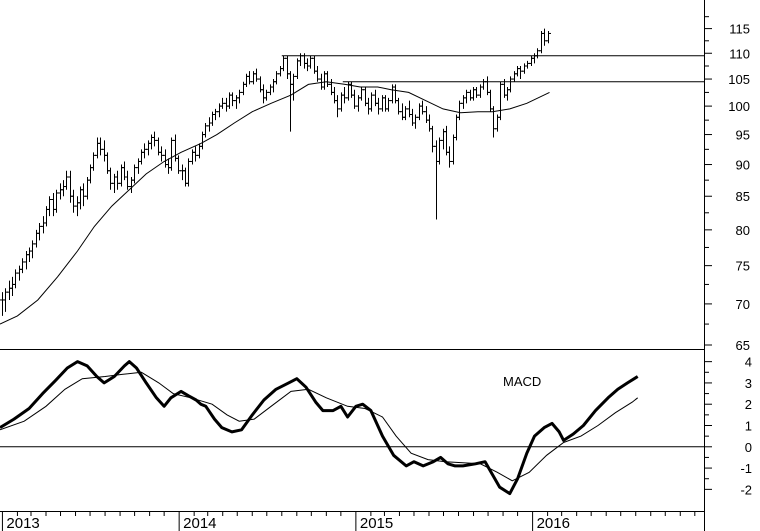  I want to click on macd-y-tick-label: 2, so click(748, 404).